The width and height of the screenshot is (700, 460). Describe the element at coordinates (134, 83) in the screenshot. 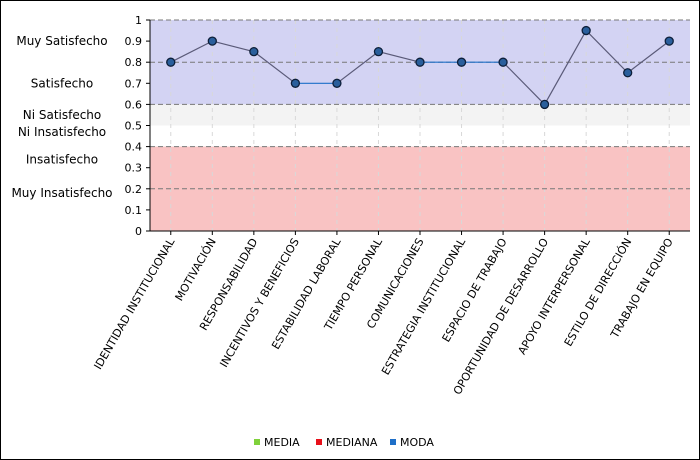

I see `y-tick-label: 0.7` at that location.